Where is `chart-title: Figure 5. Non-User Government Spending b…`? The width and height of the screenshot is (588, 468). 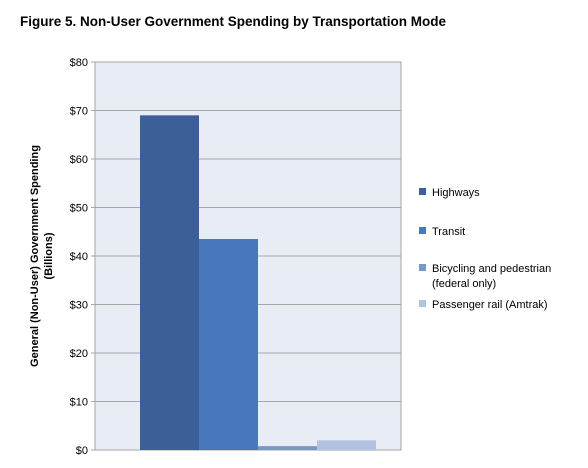
chart-title: Figure 5. Non-User Government Spending b… is located at coordinates (233, 21).